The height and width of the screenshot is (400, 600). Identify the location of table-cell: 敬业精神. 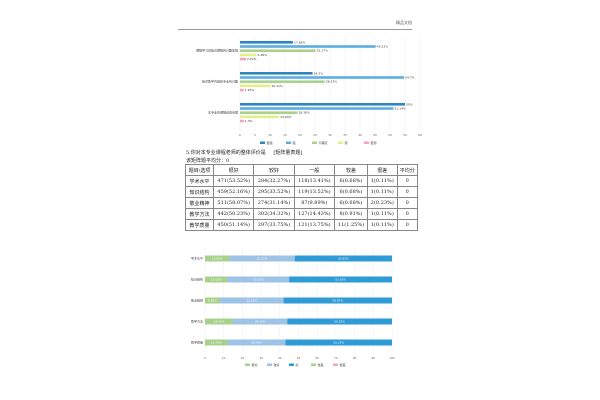
(199, 203).